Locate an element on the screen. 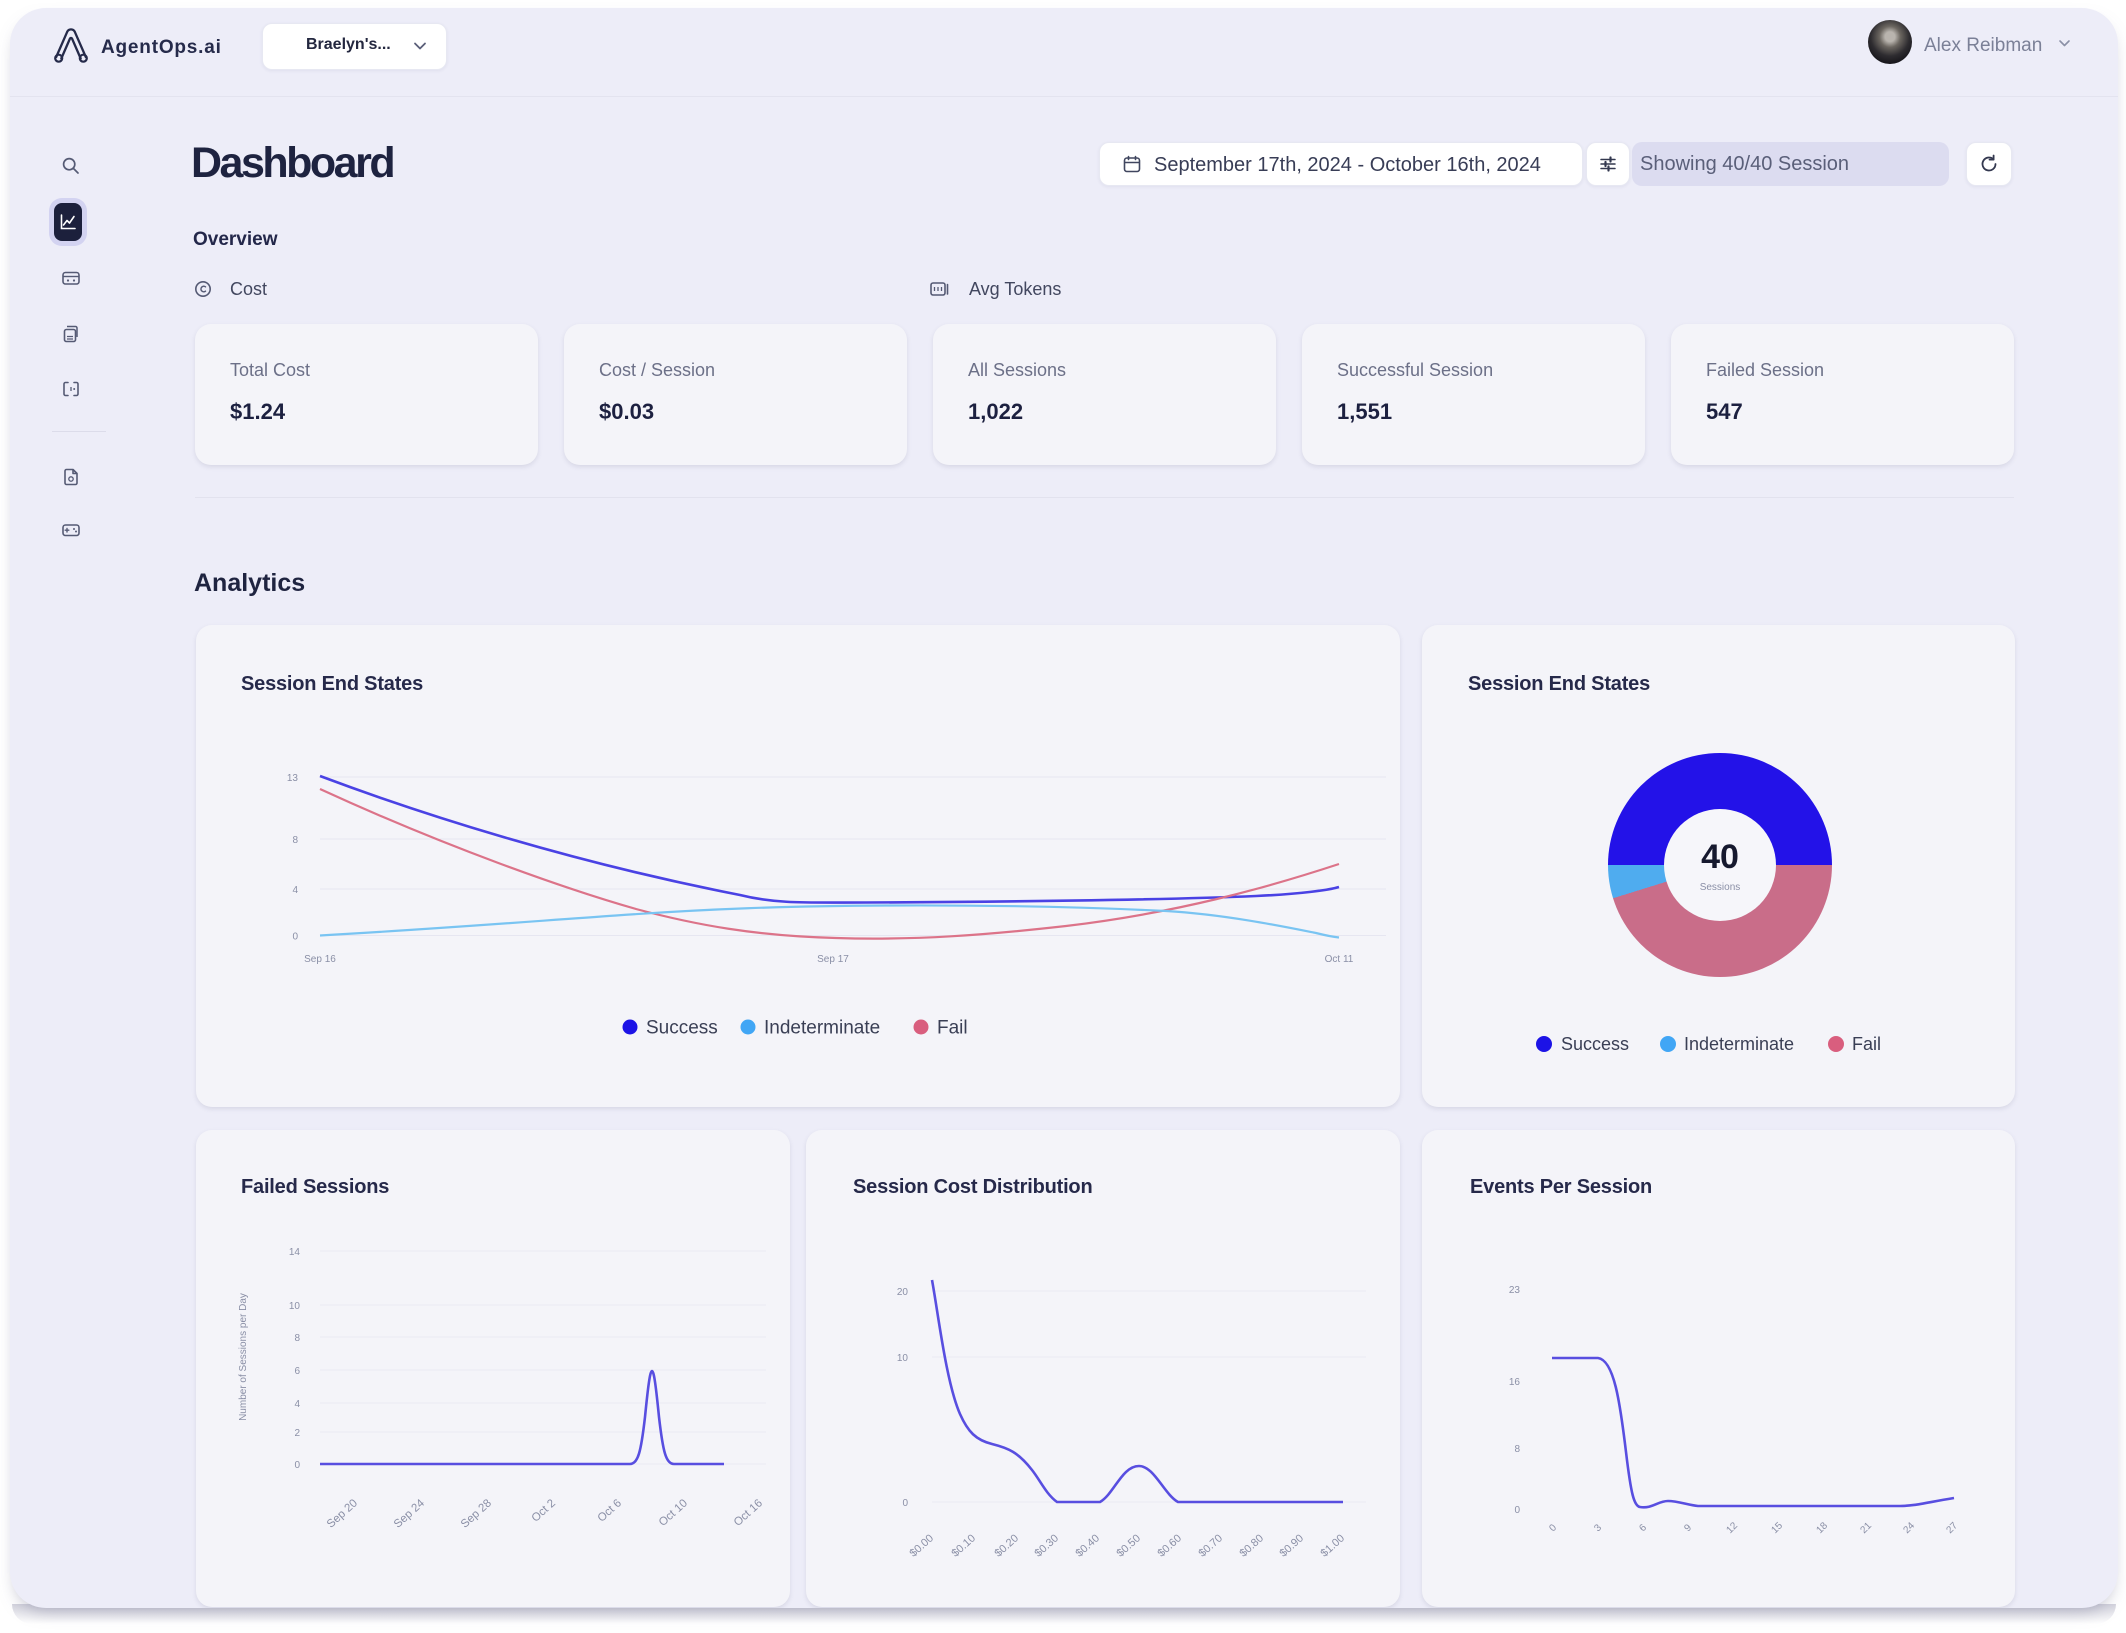  svg-text: $0.50 is located at coordinates (1129, 1545).